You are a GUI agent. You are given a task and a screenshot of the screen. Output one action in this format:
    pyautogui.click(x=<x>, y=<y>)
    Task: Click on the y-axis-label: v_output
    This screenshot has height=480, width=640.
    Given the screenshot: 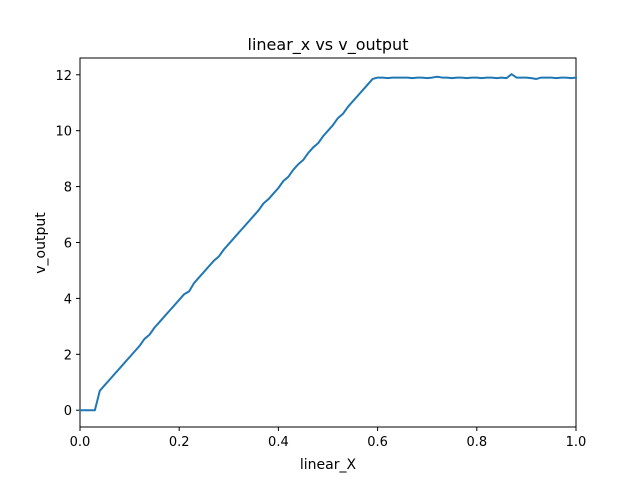 What is the action you would take?
    pyautogui.click(x=41, y=243)
    